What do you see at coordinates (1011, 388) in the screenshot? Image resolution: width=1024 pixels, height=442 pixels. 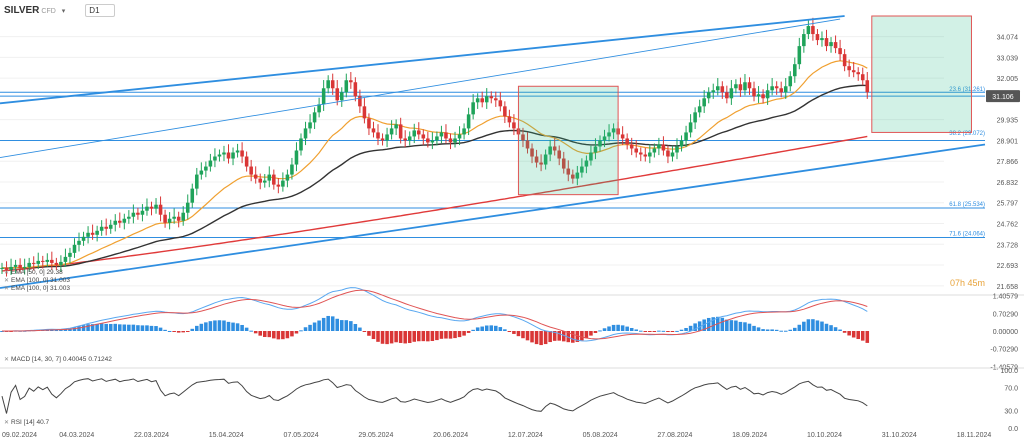 I see `rsi-tick-label: 70.0` at bounding box center [1011, 388].